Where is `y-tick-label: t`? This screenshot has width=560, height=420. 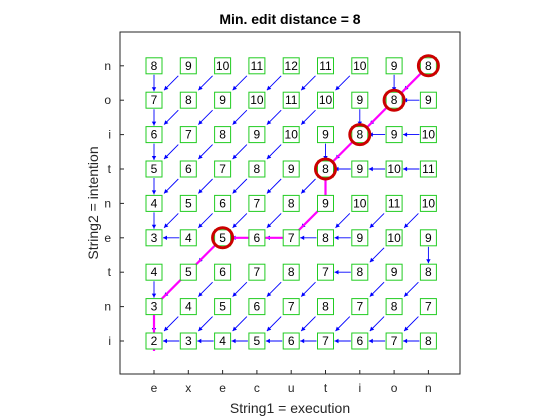 y-tick-label: t is located at coordinates (110, 169).